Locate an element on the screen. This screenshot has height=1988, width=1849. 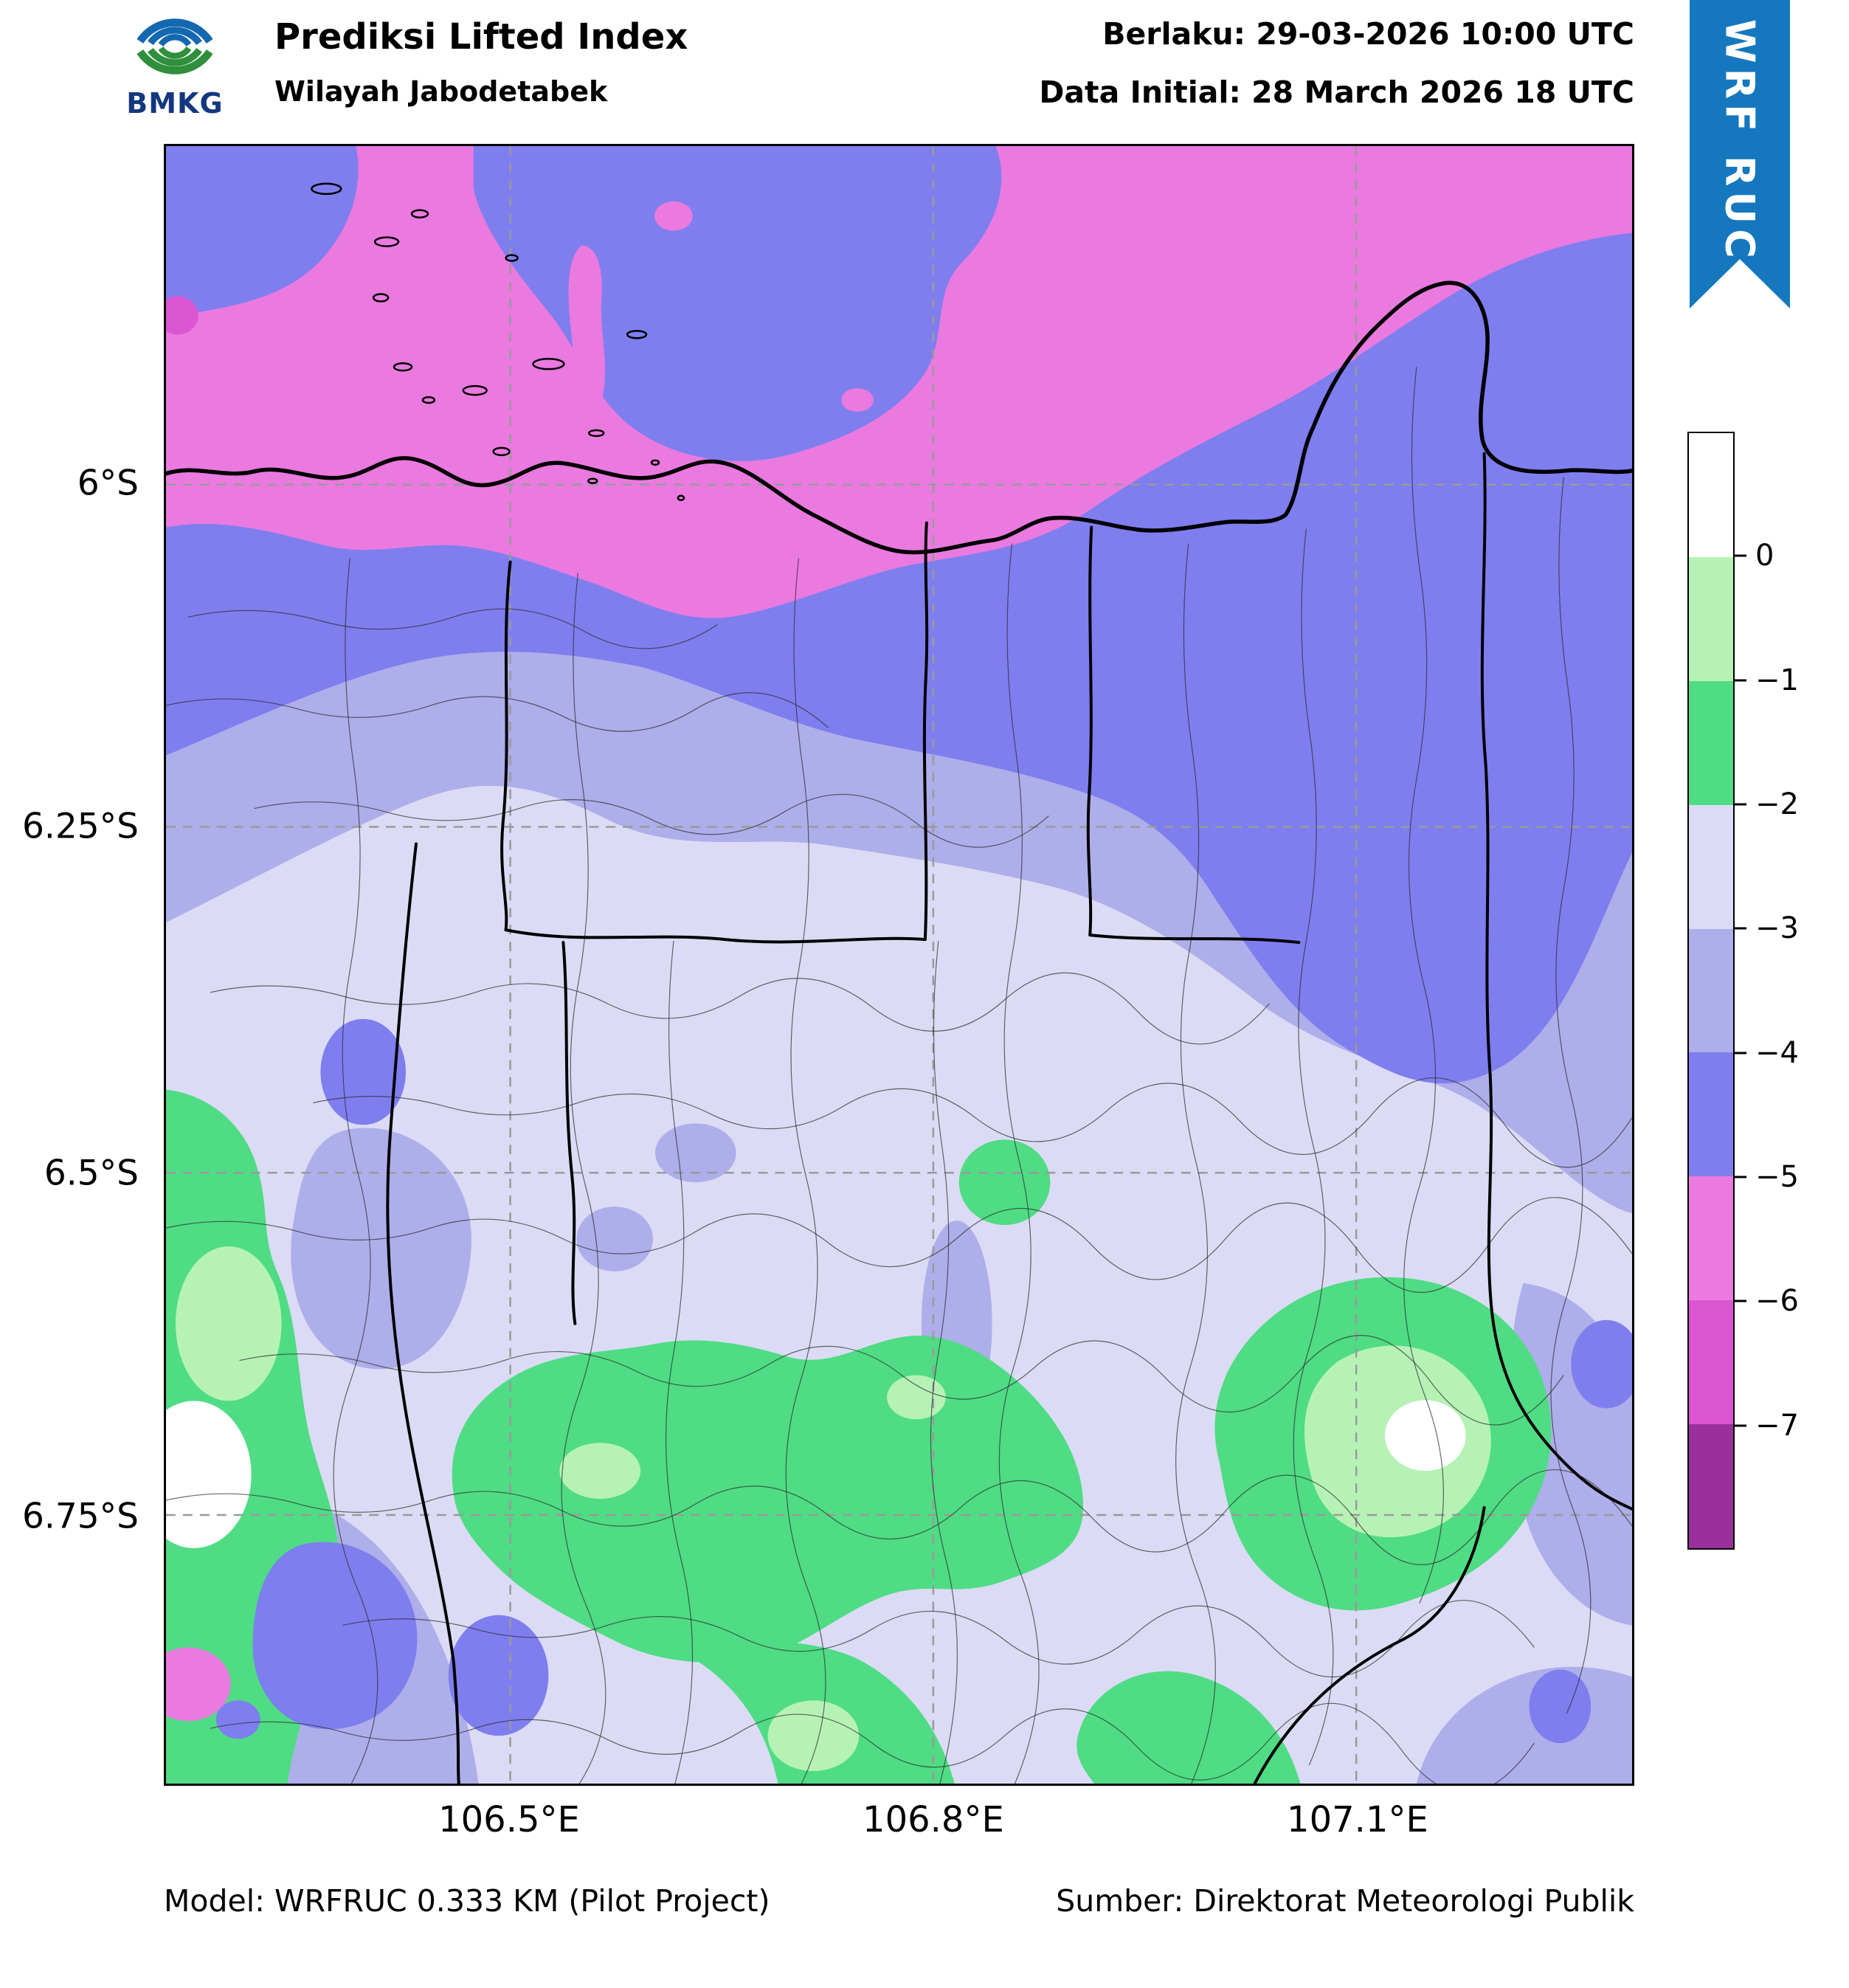
bmkg-logo-icon is located at coordinates (174, 46).